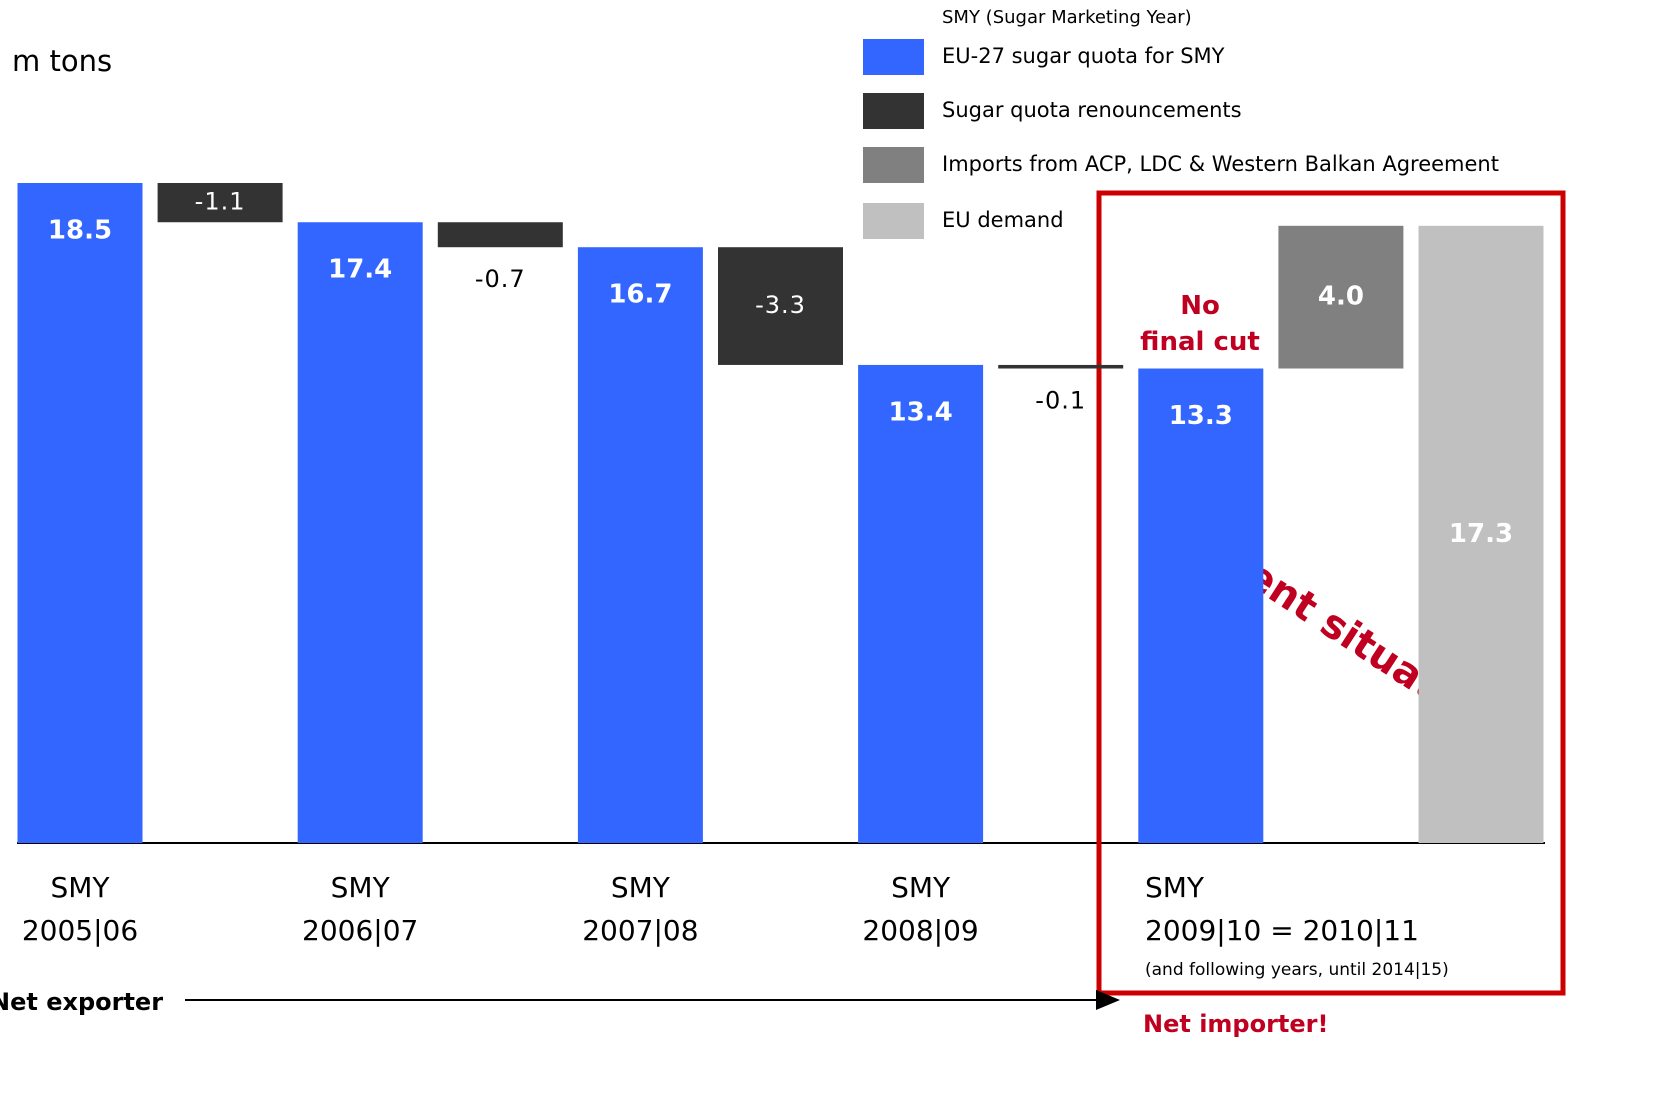  I want to click on value-label: 17.4, so click(360, 270).